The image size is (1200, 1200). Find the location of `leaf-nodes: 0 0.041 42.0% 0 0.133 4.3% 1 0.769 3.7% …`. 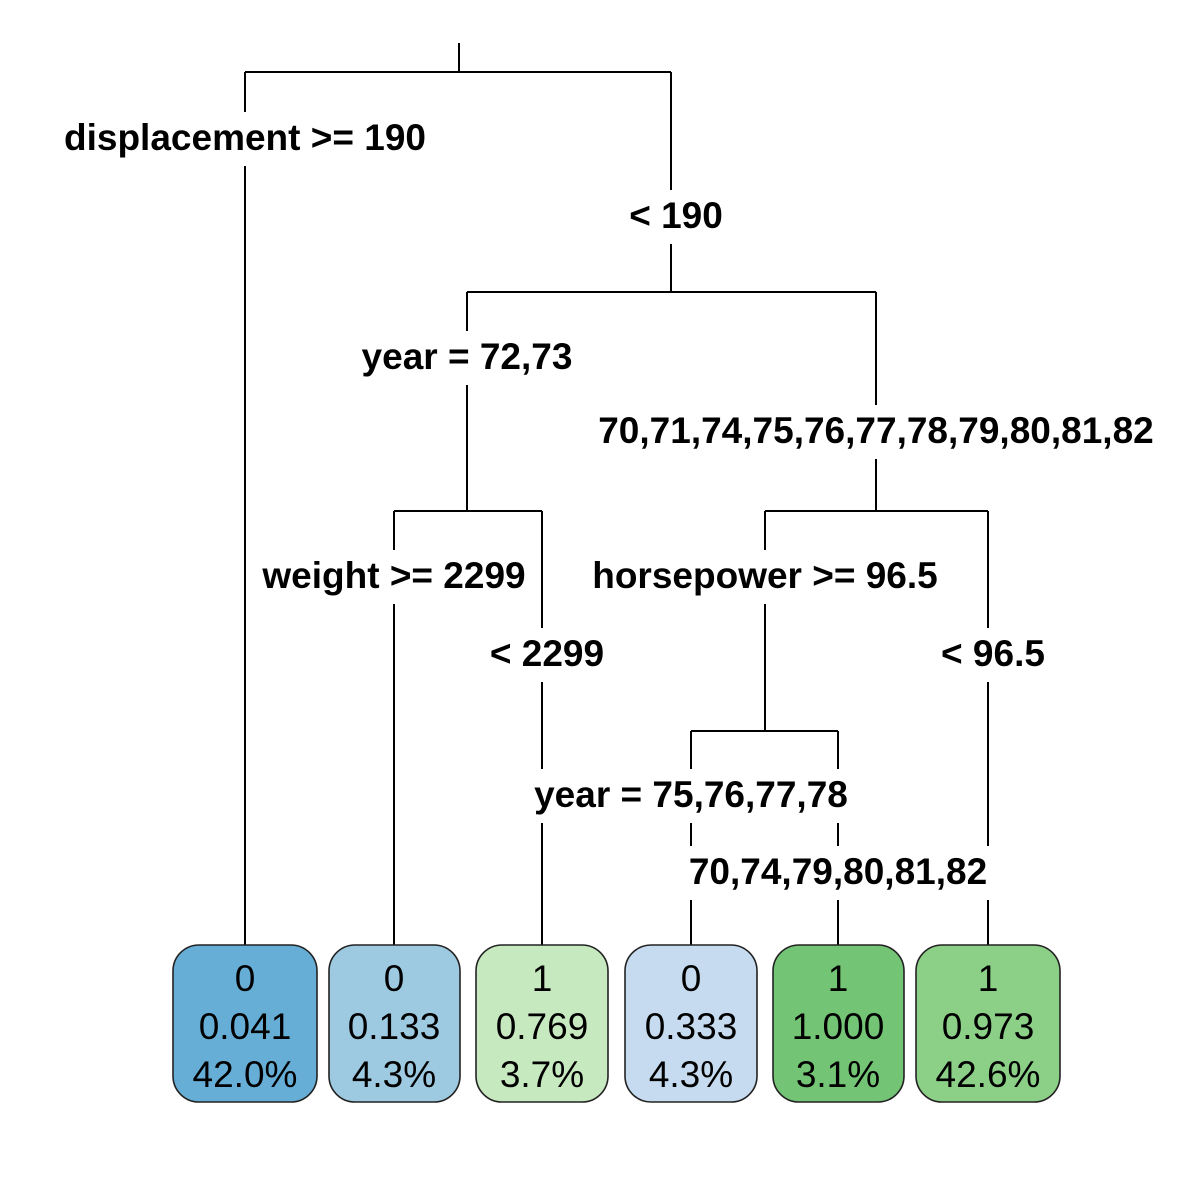

leaf-nodes: 0 0.041 42.0% 0 0.133 4.3% 1 0.769 3.7% … is located at coordinates (616, 1023).